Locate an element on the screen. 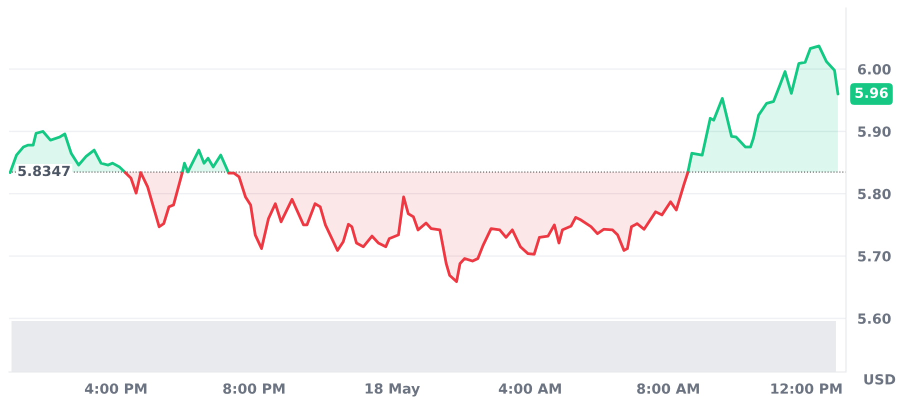 The height and width of the screenshot is (400, 900). ref-line-label: 5.8347 is located at coordinates (44, 171).